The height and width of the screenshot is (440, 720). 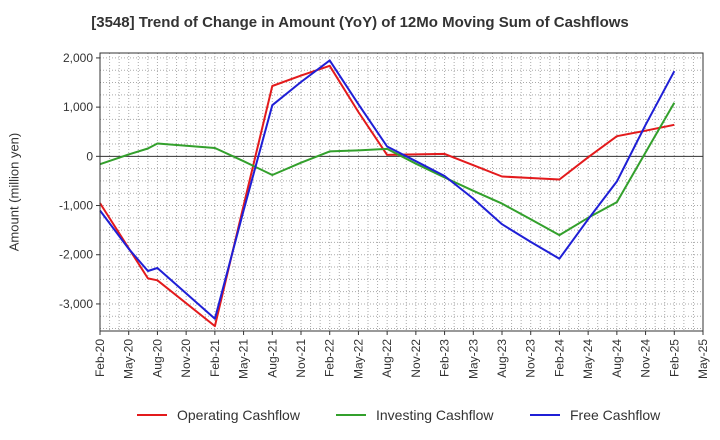 What do you see at coordinates (646, 358) in the screenshot?
I see `x-tick-label: Nov-24` at bounding box center [646, 358].